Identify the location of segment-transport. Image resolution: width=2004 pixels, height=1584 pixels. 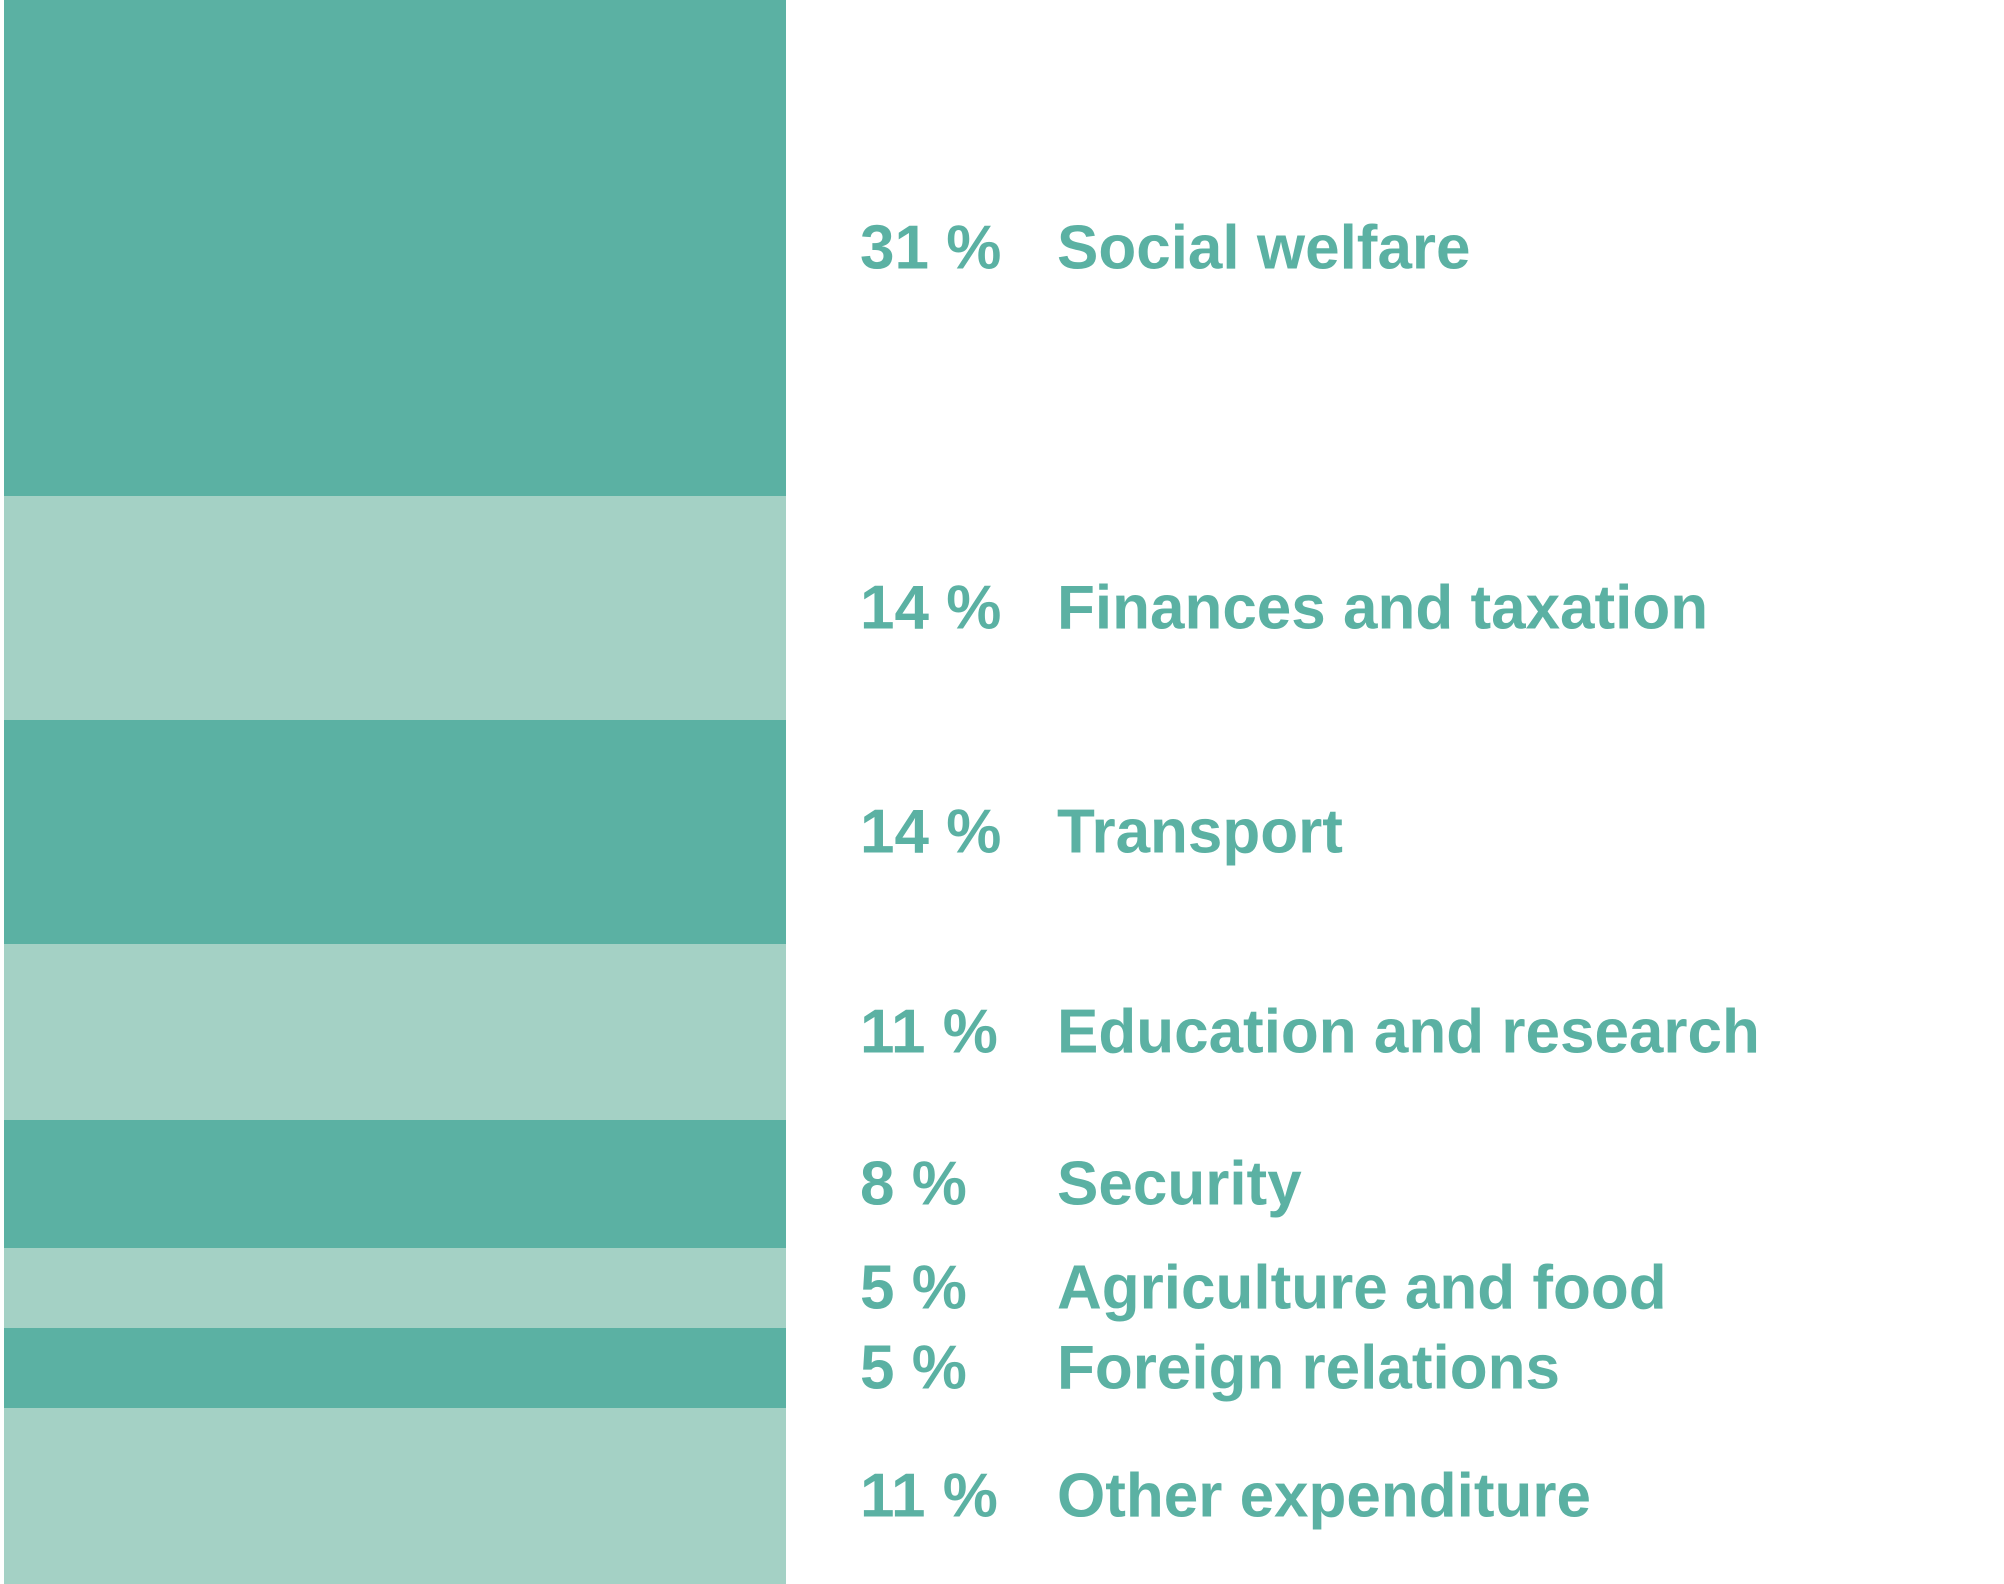
(395, 832).